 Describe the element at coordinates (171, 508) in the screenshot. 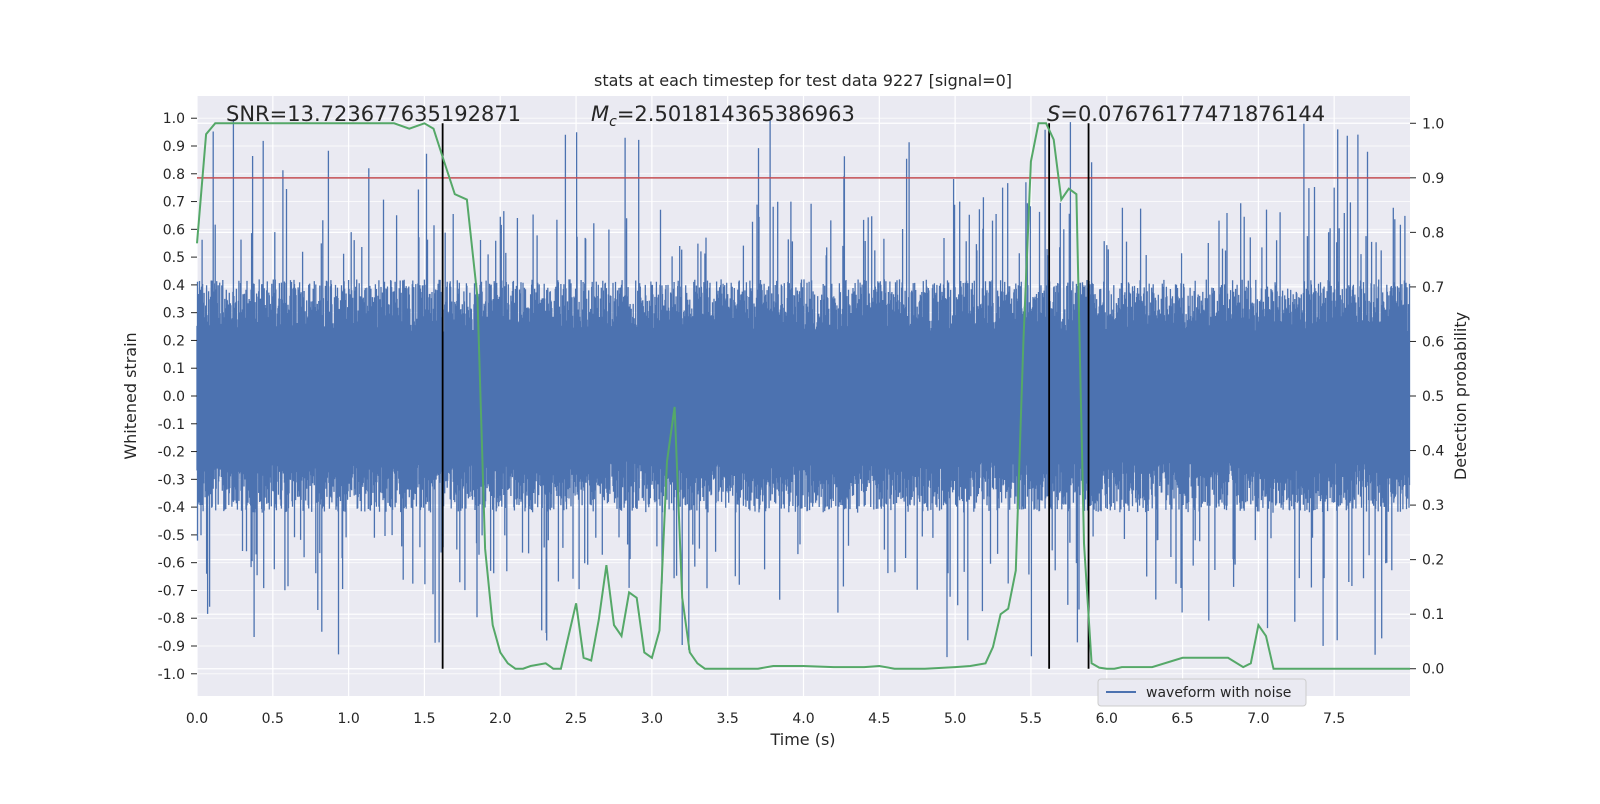

I see `y-left-tick-label: -0.4` at that location.